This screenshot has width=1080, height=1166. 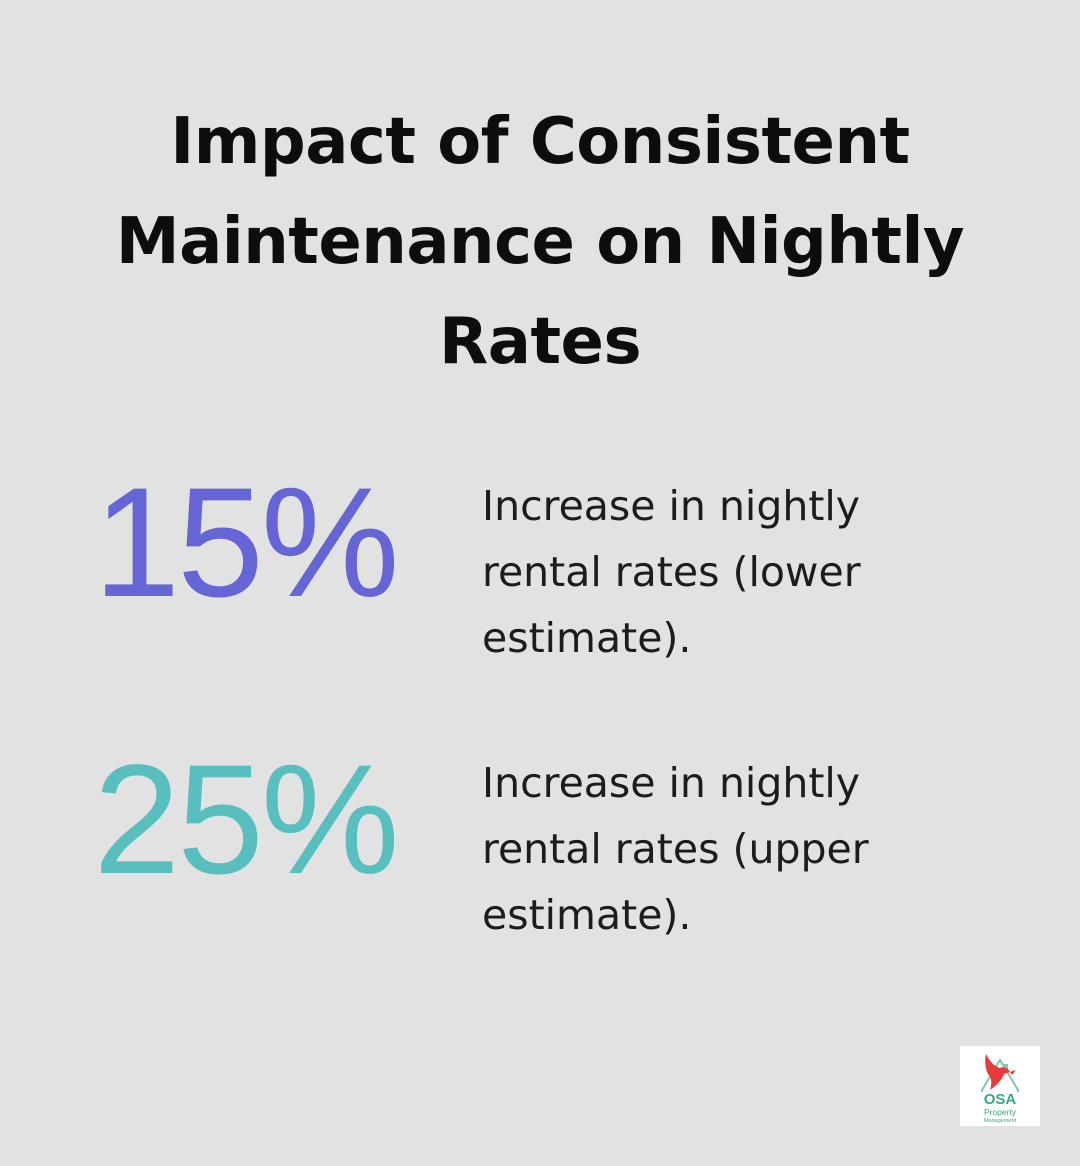 I want to click on logo-name: OSA, so click(x=1000, y=1099).